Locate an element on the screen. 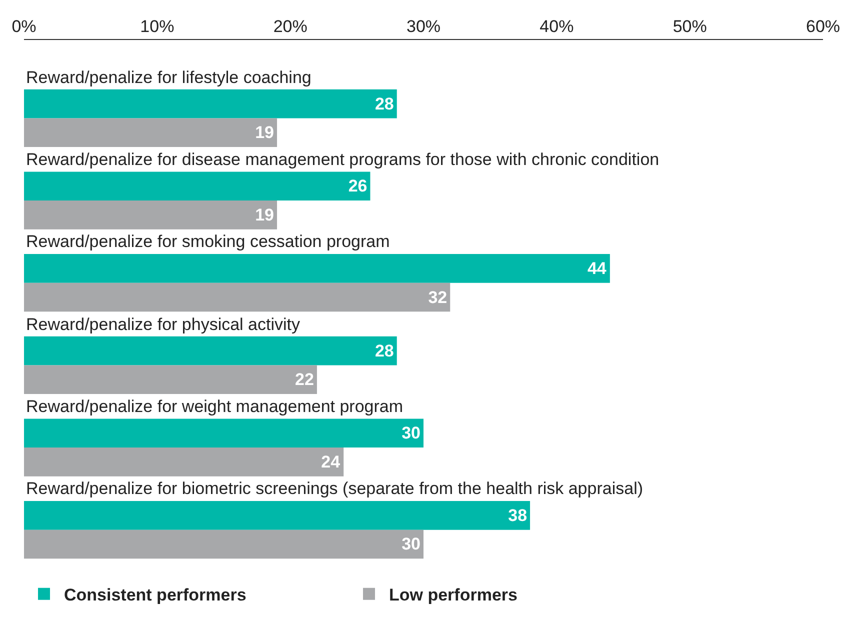  y-tick-label: Reward/penalize for smoking cessation program is located at coordinates (208, 241).